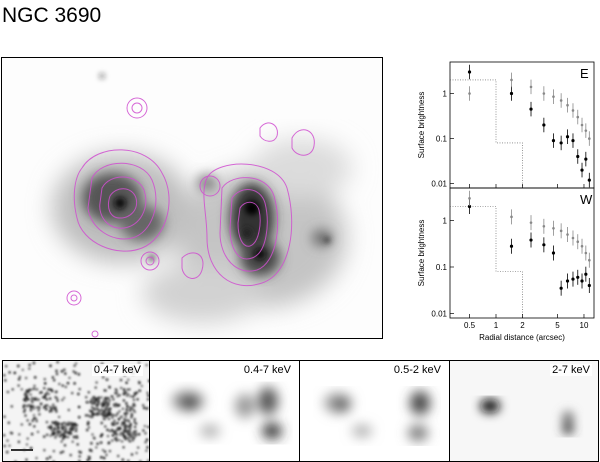 This screenshot has width=600, height=462. I want to click on x-ray-panel-raw: 0.4-7 keV, so click(76, 411).